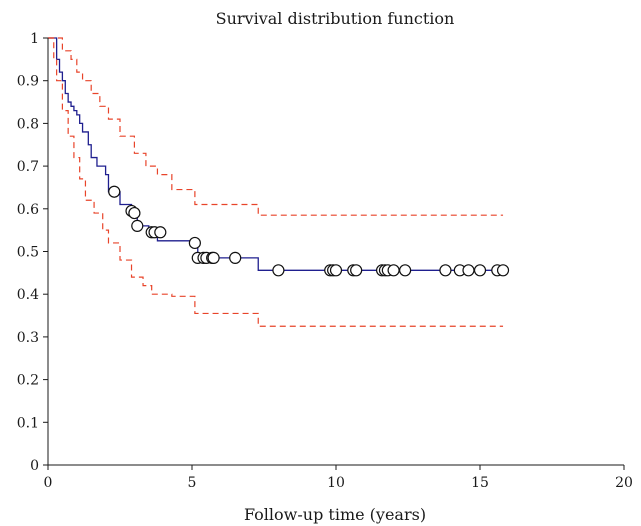  What do you see at coordinates (336, 483) in the screenshot?
I see `x-tick-label: 10` at bounding box center [336, 483].